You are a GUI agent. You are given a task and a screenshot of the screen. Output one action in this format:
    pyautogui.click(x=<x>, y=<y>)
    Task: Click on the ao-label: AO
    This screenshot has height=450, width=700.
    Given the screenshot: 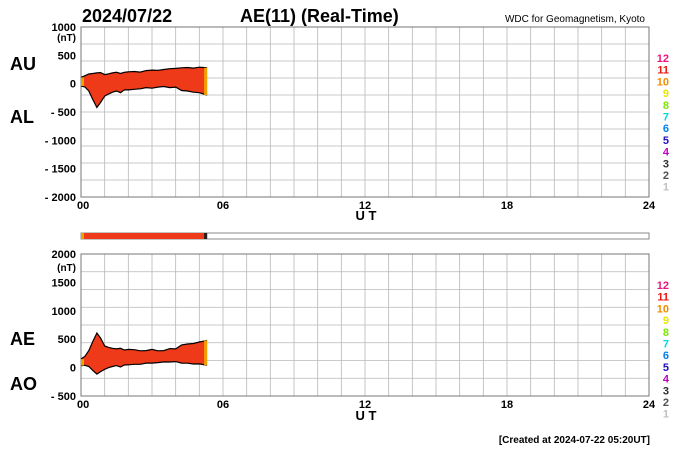 What is the action you would take?
    pyautogui.click(x=23, y=384)
    